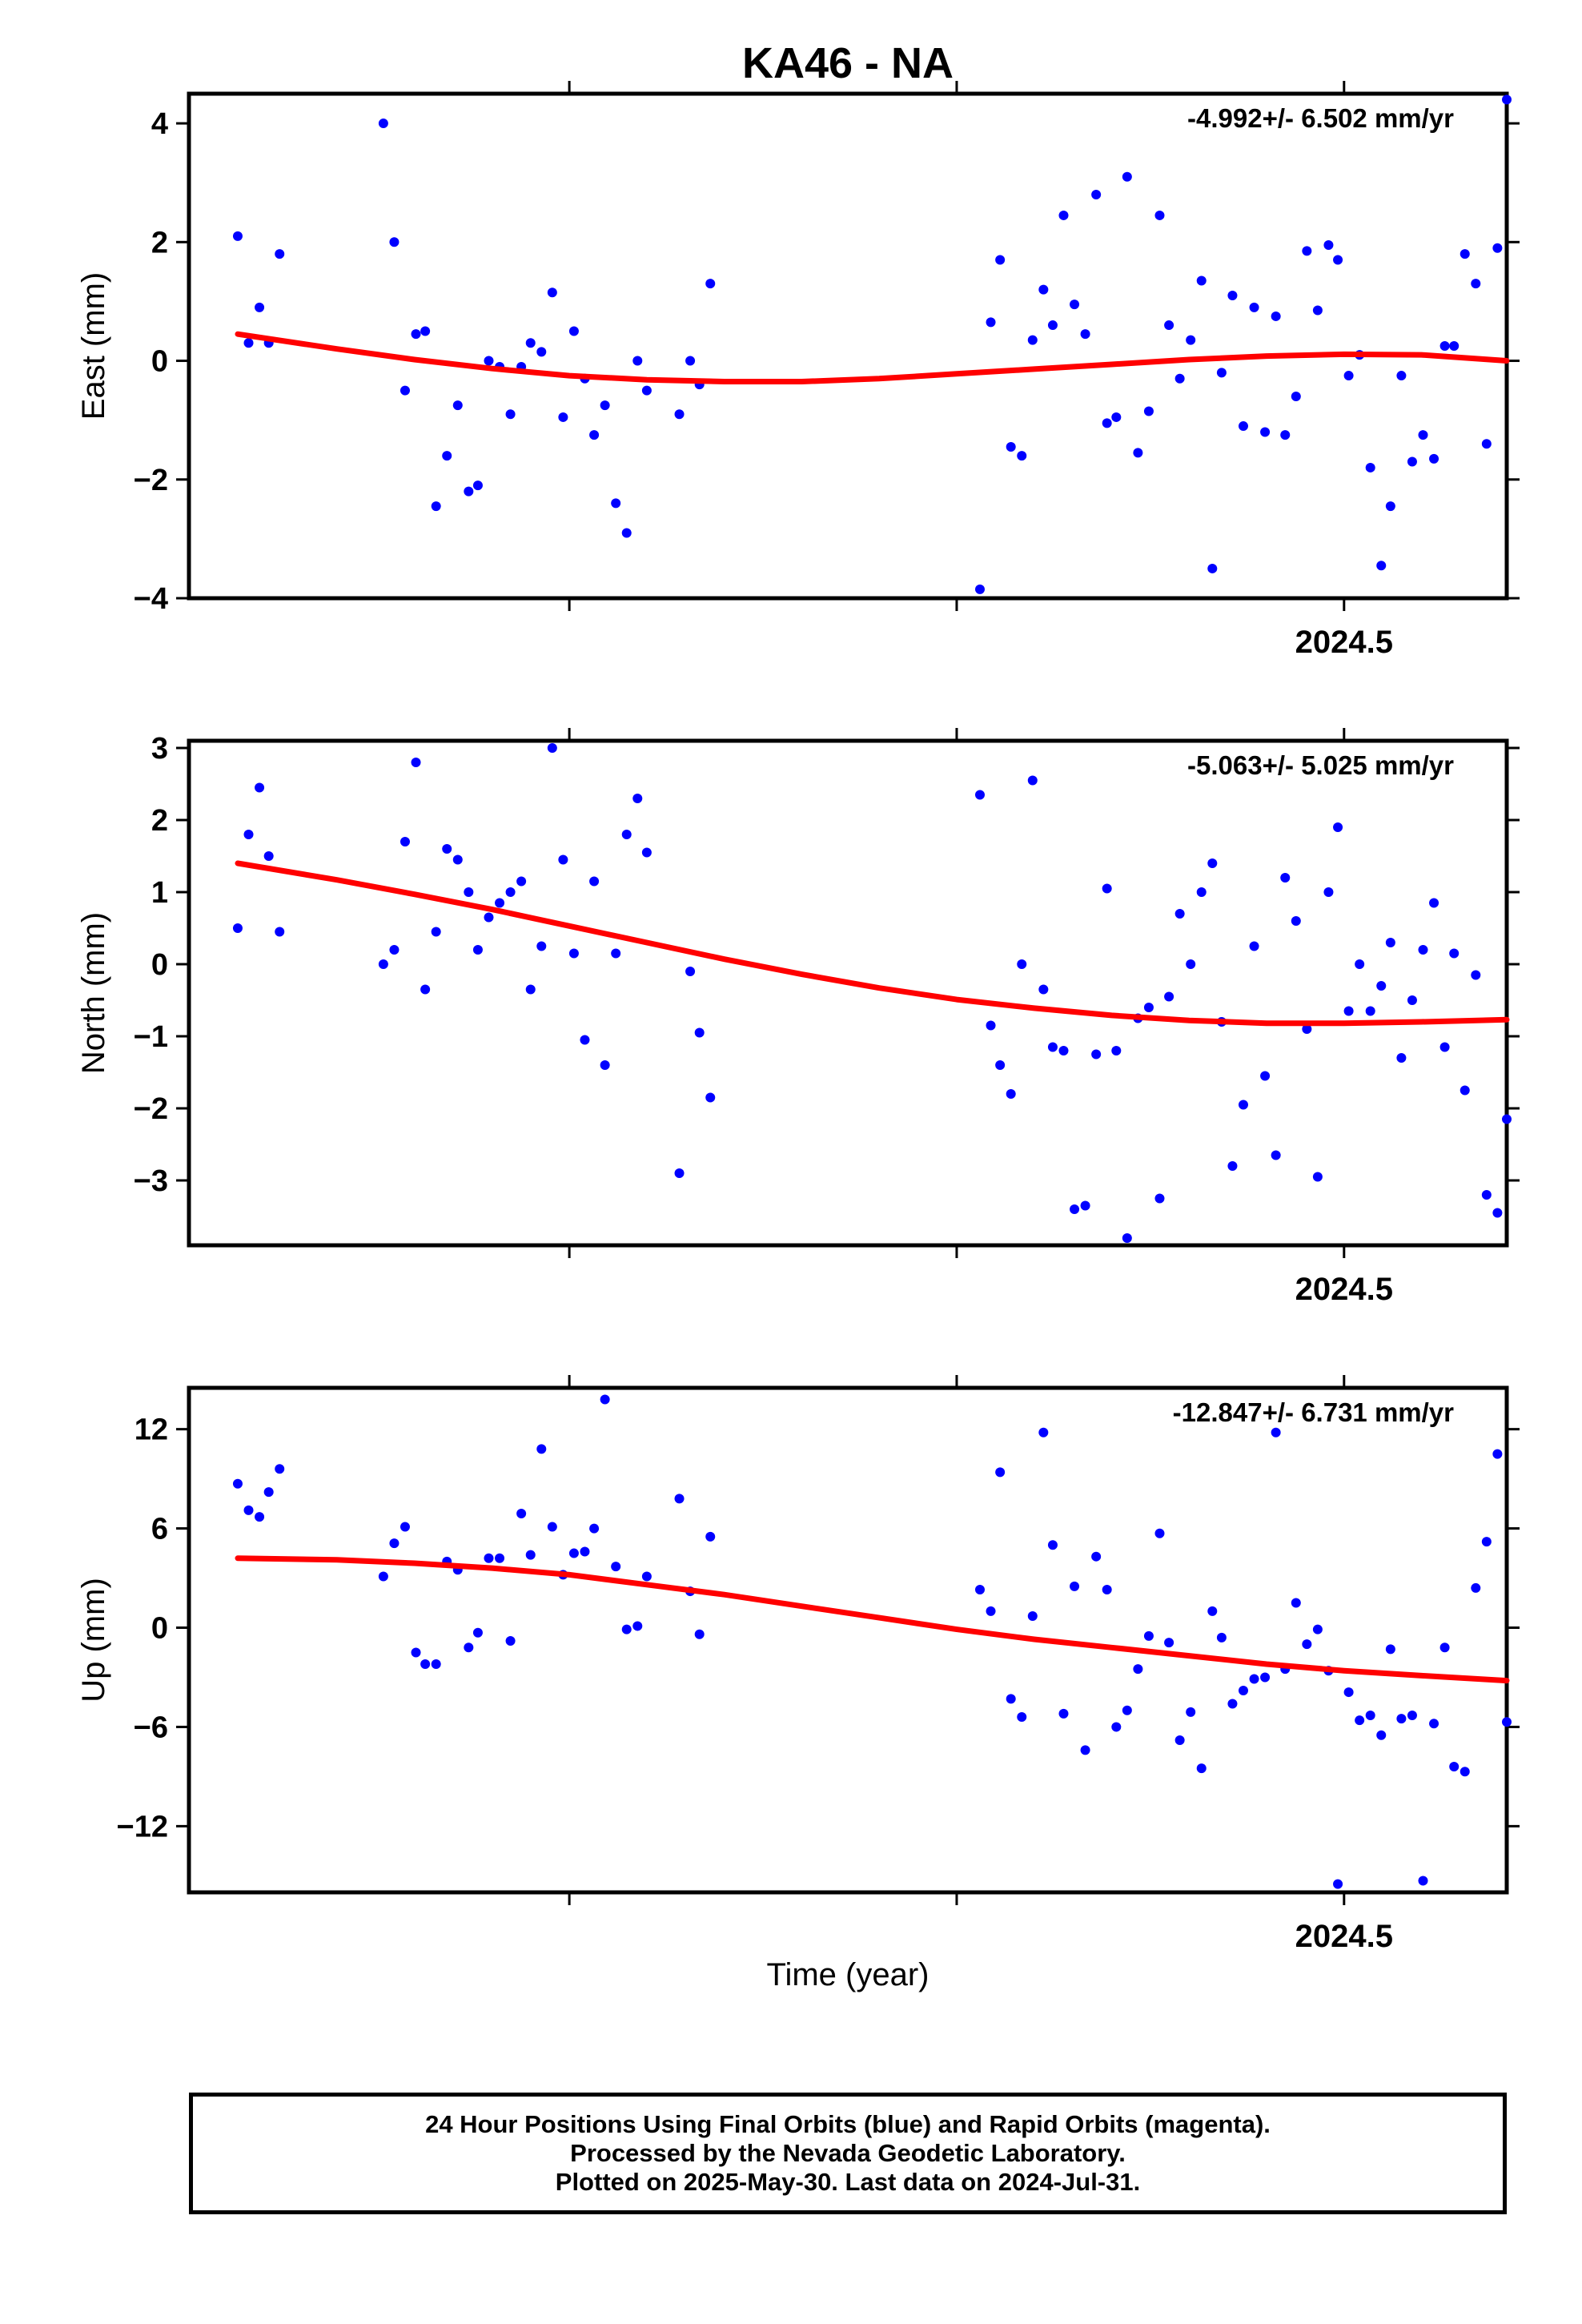 The width and height of the screenshot is (1582, 2324). What do you see at coordinates (151, 1181) in the screenshot?
I see `y-tick-label: −3` at bounding box center [151, 1181].